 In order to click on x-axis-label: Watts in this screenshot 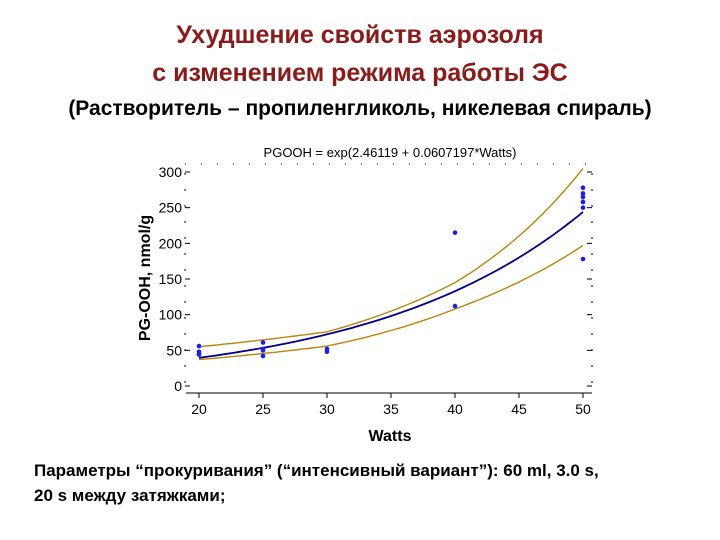, I will do `click(390, 436)`.